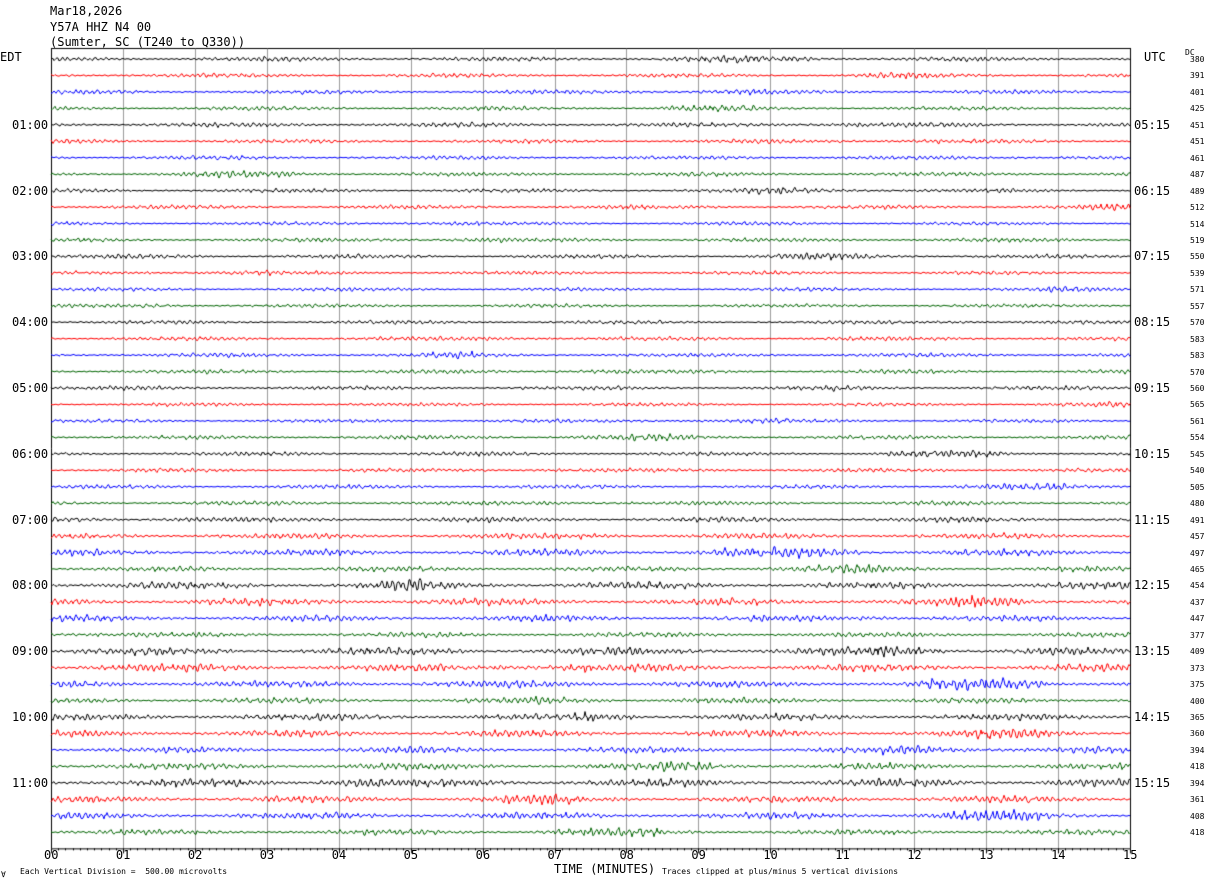 The width and height of the screenshot is (1210, 886). What do you see at coordinates (1197, 504) in the screenshot?
I see `dc-offset-value: 480` at bounding box center [1197, 504].